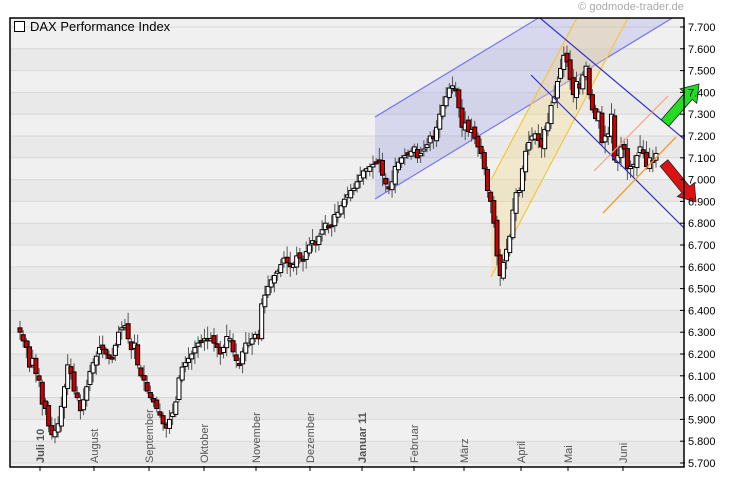 The width and height of the screenshot is (730, 481). What do you see at coordinates (702, 72) in the screenshot?
I see `y-tick-label: 7.500` at bounding box center [702, 72].